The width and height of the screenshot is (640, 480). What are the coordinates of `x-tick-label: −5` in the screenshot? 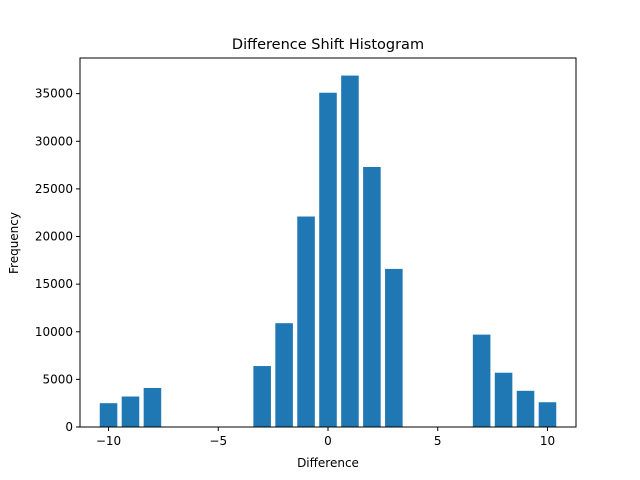 It's located at (218, 441).